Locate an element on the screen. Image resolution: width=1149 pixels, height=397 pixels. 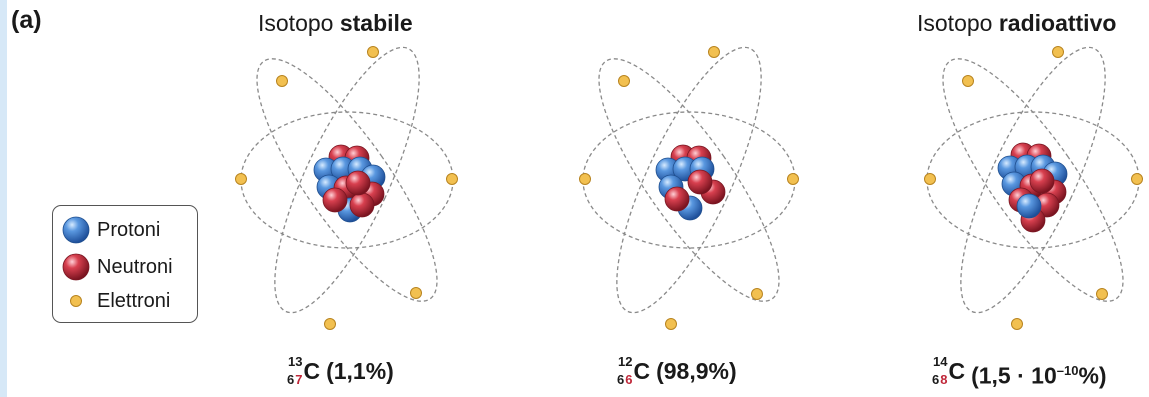
legend-item-electrons: Elettroni is located at coordinates (115, 301).